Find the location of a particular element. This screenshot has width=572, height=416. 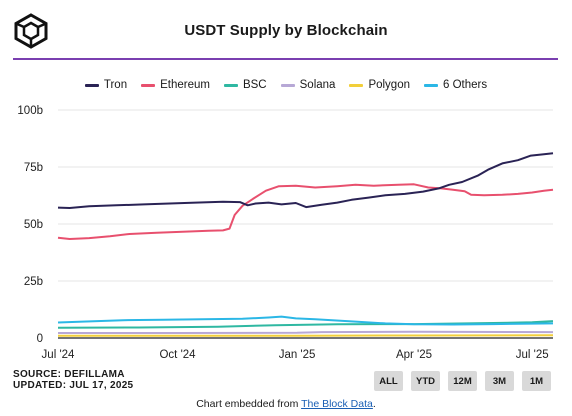

y-tick-label: 25b is located at coordinates (33, 282).